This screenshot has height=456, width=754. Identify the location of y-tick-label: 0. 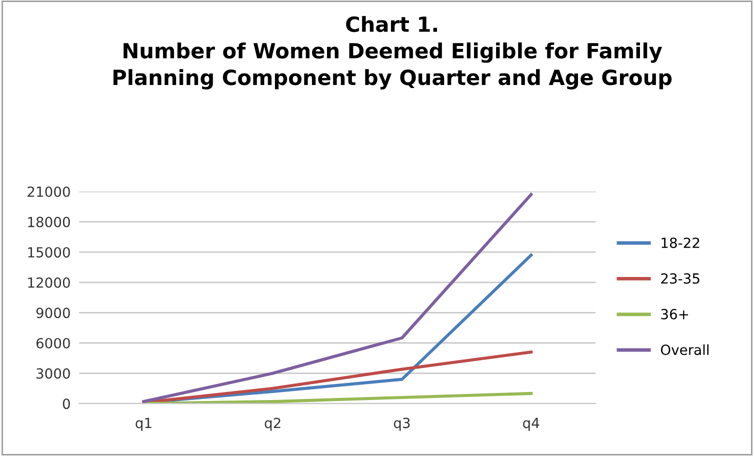
(66, 404).